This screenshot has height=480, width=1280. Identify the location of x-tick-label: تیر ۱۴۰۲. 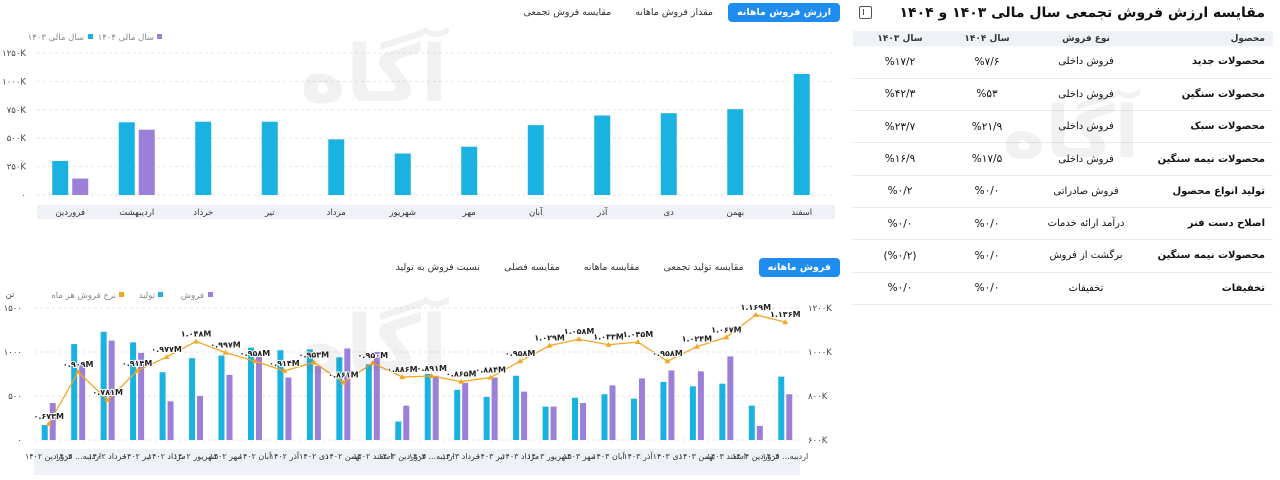
(137, 456).